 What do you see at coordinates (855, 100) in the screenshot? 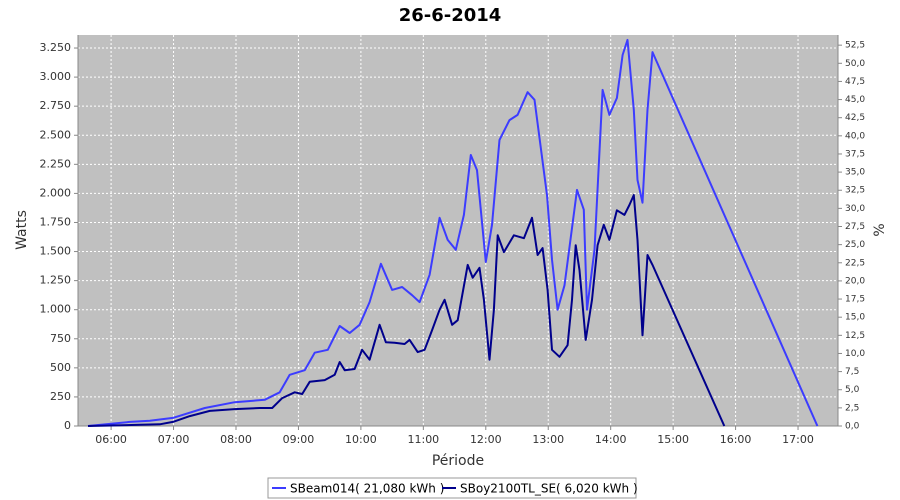
I see `y2-tick-label: 45,0` at bounding box center [855, 100].